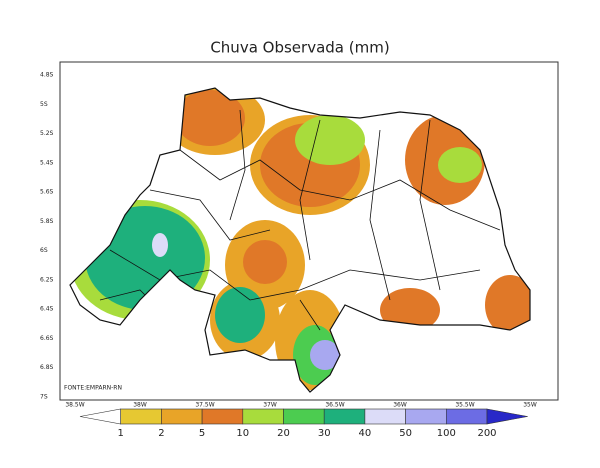 The width and height of the screenshot is (600, 468). Describe the element at coordinates (365, 433) in the screenshot. I see `colorbar-label: 40` at that location.